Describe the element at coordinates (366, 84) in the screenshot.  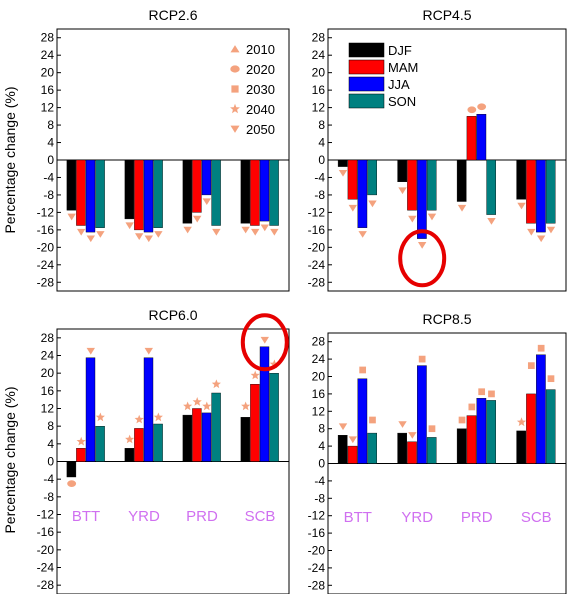
I see `legend-swatch-jja` at that location.